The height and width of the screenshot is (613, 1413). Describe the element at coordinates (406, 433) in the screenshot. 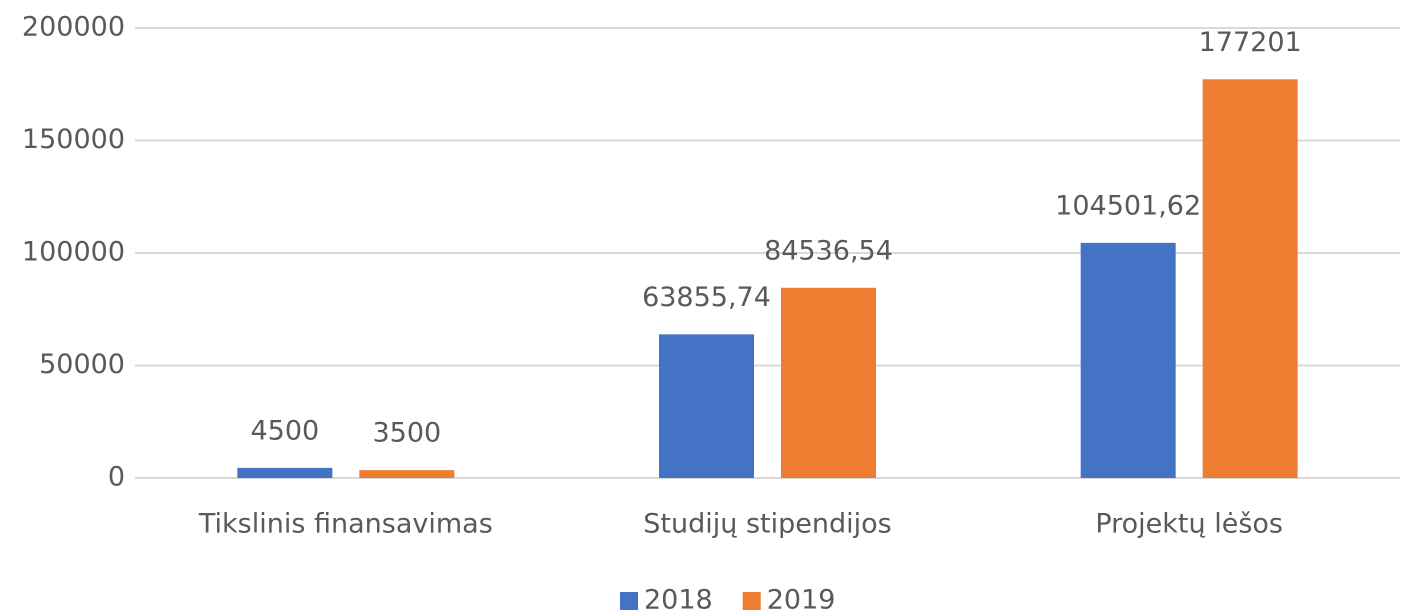

I see `data-label: 3500` at that location.